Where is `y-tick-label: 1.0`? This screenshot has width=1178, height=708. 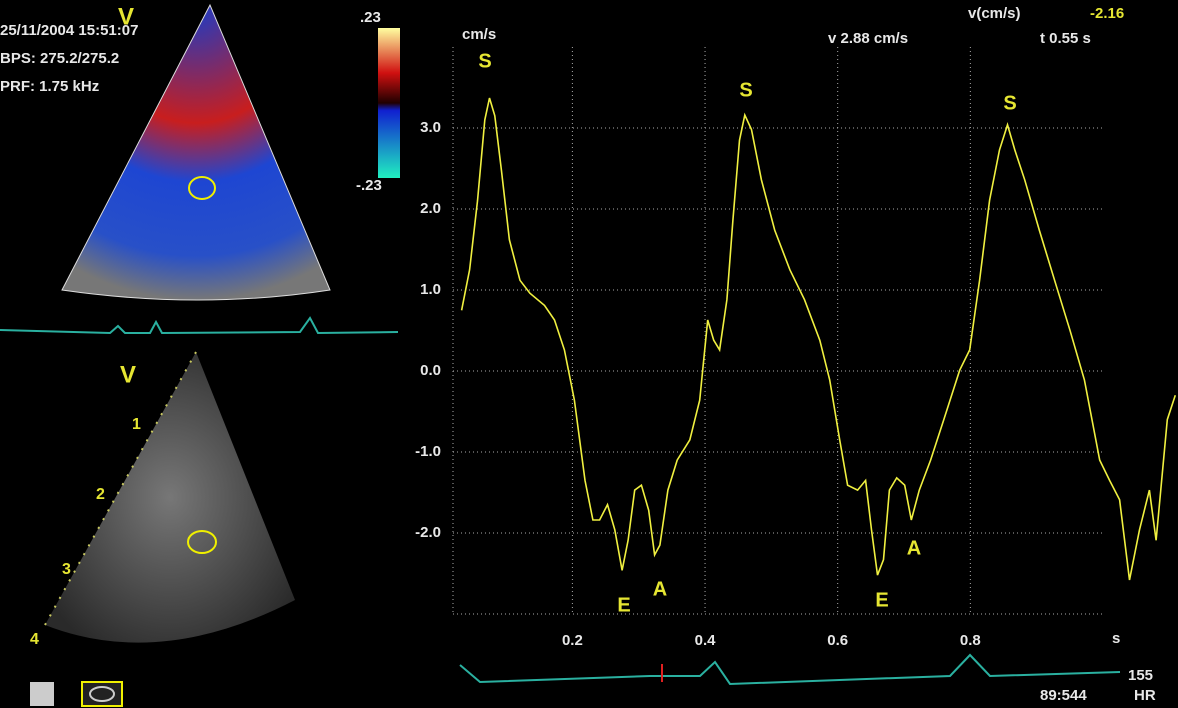
y-tick-label: 1.0 is located at coordinates (430, 289).